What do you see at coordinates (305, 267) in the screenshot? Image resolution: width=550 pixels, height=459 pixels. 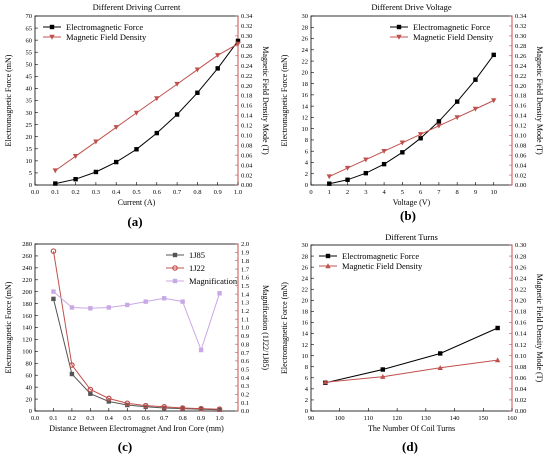 I see `y-tick-label: 26` at bounding box center [305, 267].